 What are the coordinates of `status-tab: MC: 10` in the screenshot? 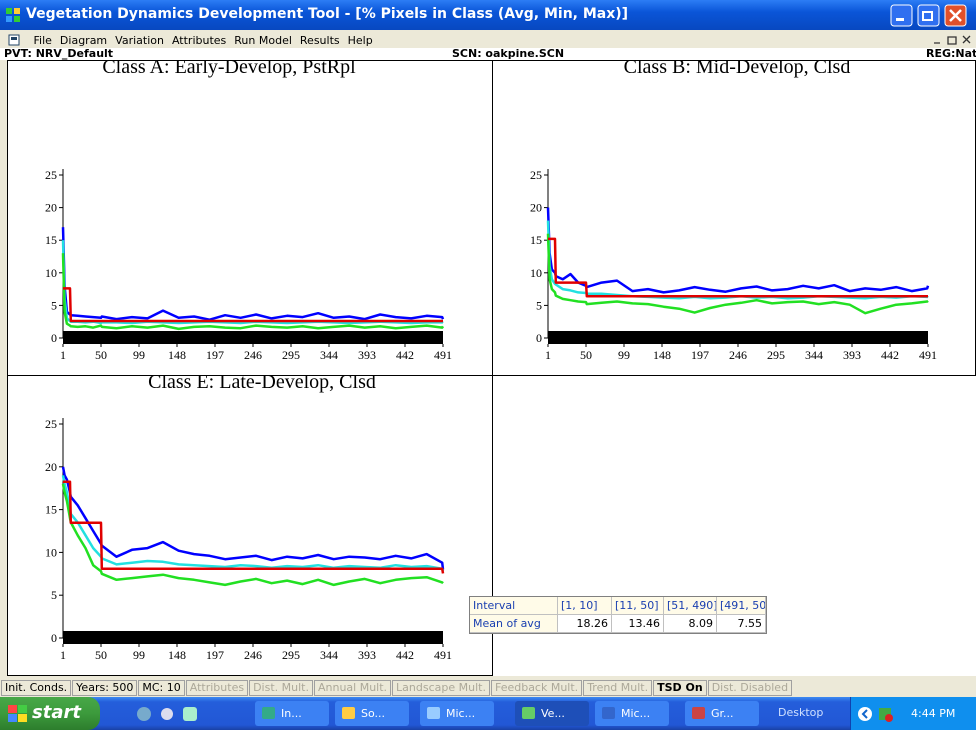 It's located at (161, 688).